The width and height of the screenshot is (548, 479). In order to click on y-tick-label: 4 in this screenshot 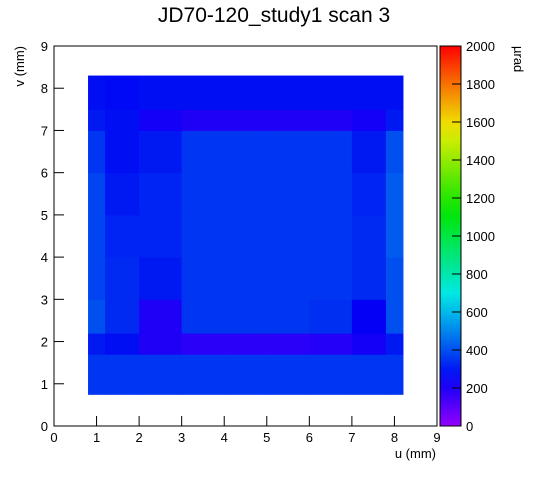, I will do `click(44, 257)`.